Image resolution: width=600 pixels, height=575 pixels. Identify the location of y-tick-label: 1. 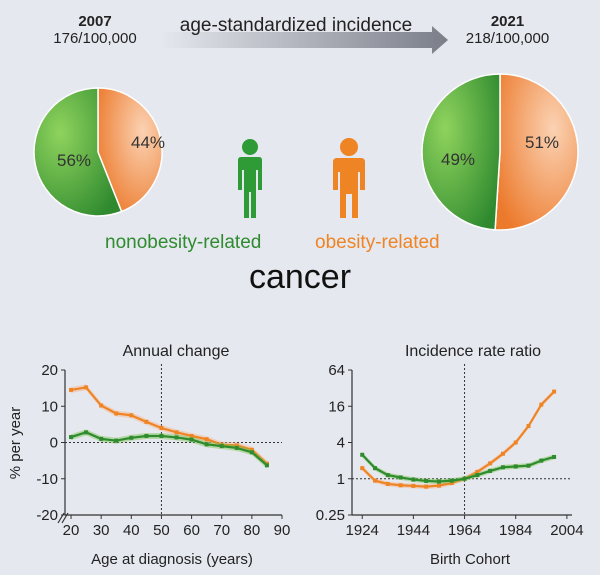
(341, 479).